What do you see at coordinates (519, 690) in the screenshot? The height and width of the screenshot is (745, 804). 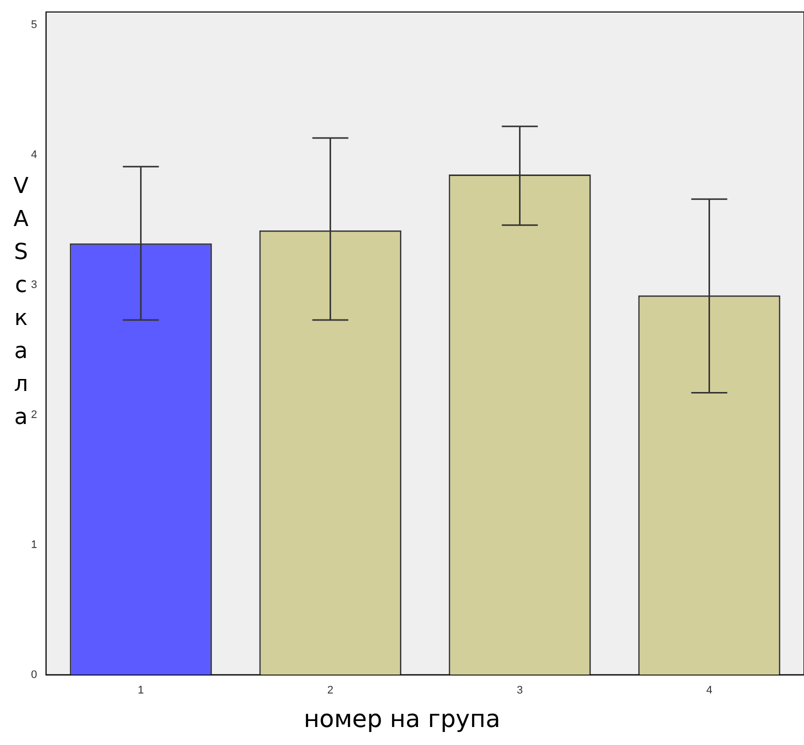 I see `x-tick-label: 3` at bounding box center [519, 690].